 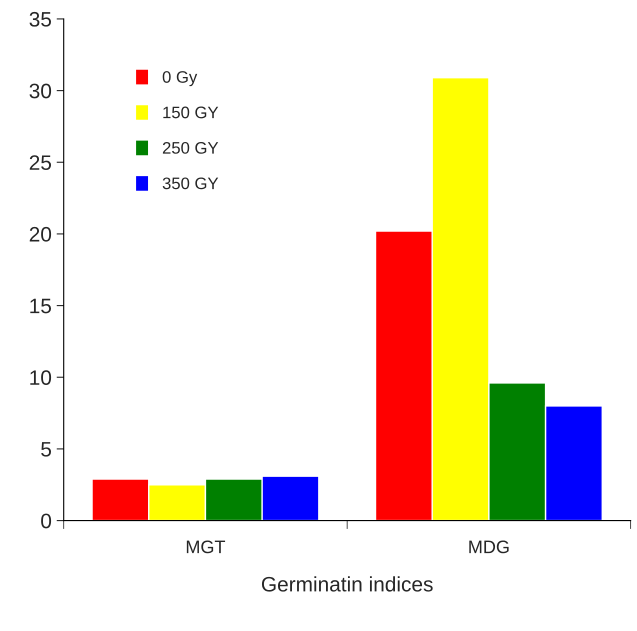 I want to click on y-tick-label: 20, so click(x=41, y=234).